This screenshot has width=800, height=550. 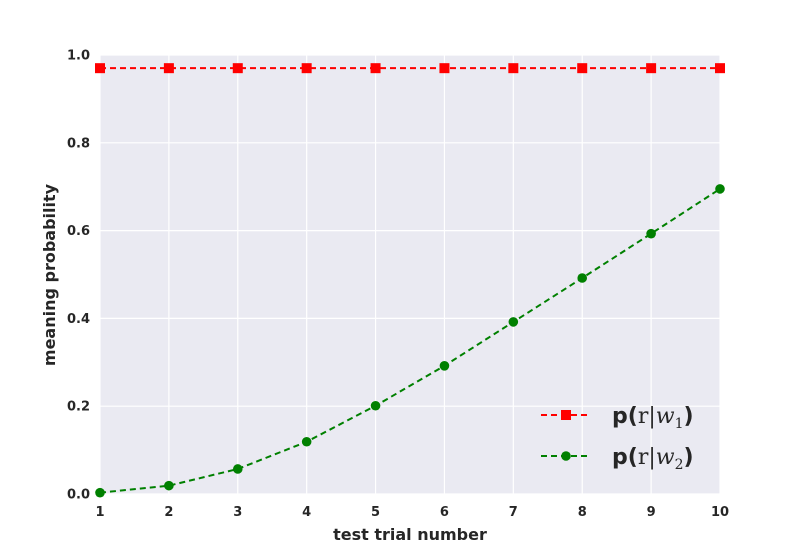 What do you see at coordinates (78, 56) in the screenshot?
I see `y-tick-label: 1.0` at bounding box center [78, 56].